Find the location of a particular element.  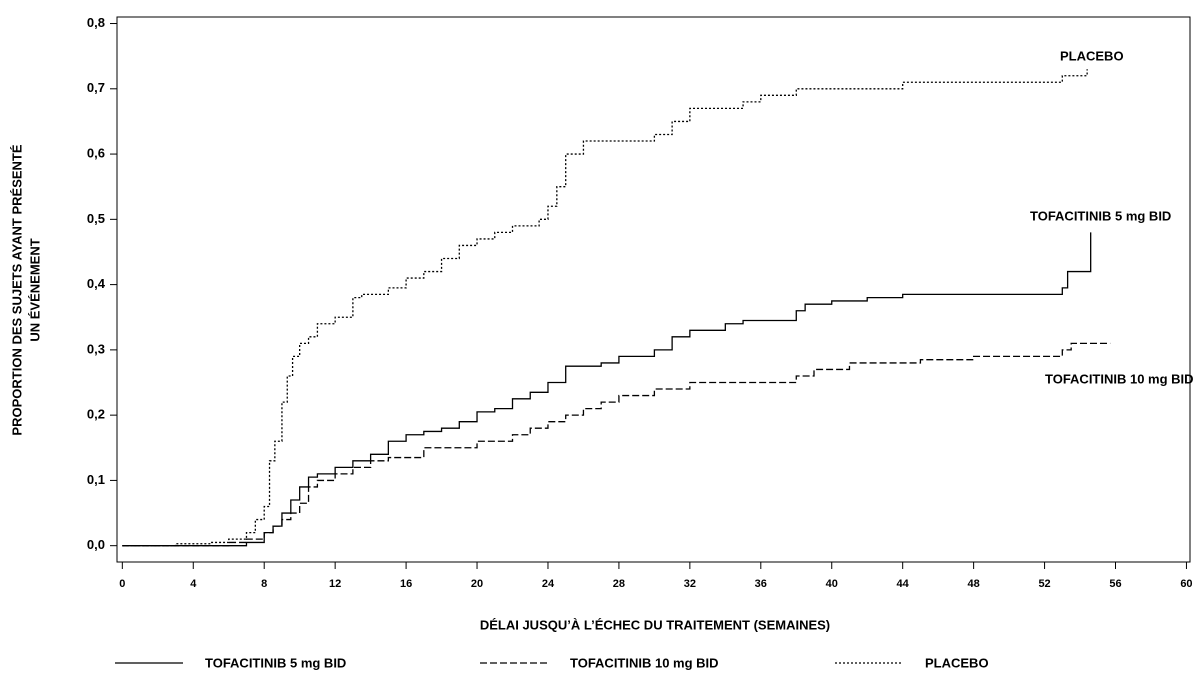

x-tick-label: 24 is located at coordinates (548, 584).